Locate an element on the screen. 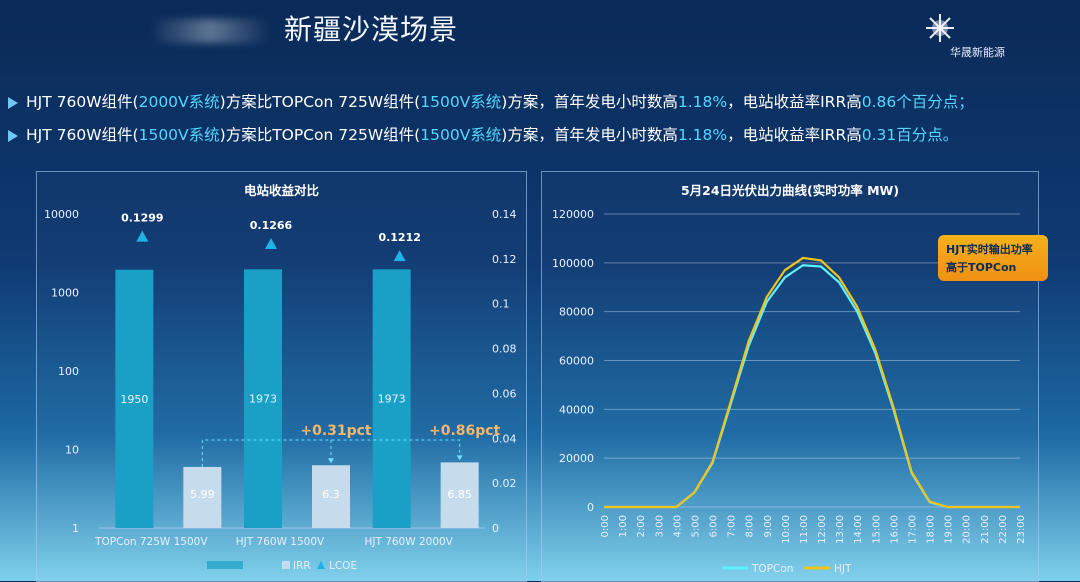  company-logo: 华晟新能源 is located at coordinates (980, 36).